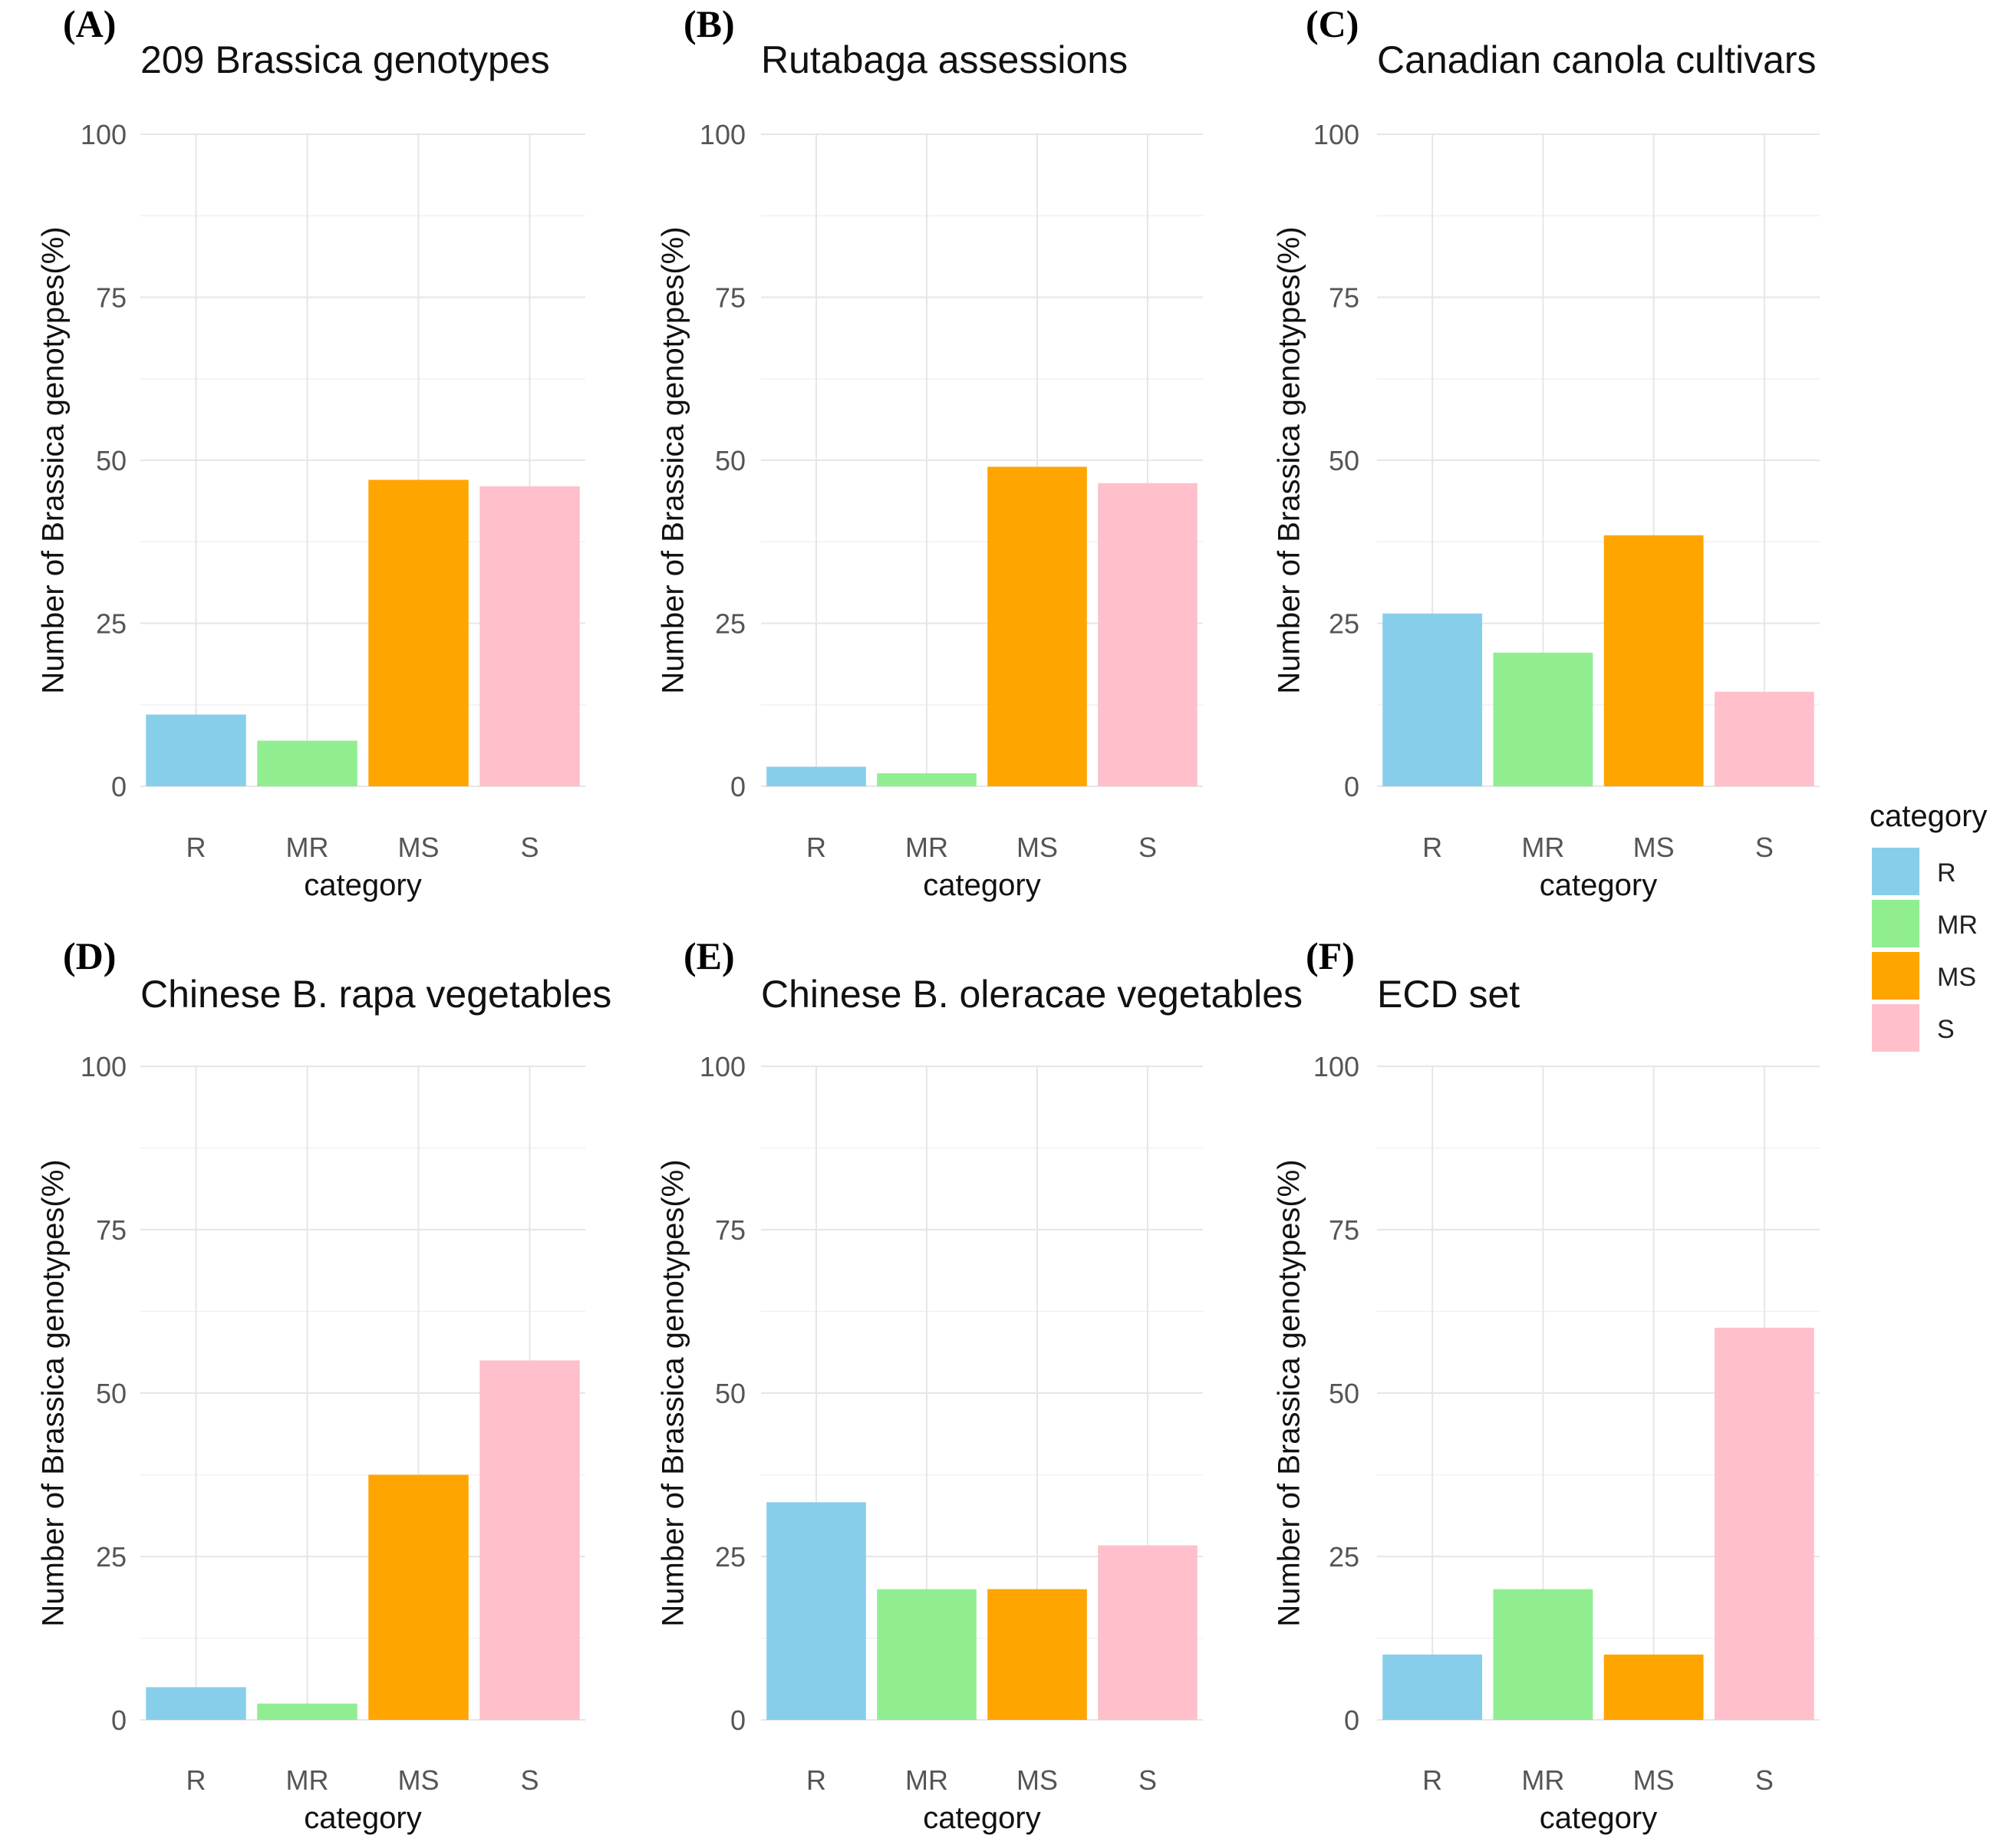 This screenshot has width=2013, height=1848. What do you see at coordinates (1895, 923) in the screenshot?
I see `legend-swatch-mr` at bounding box center [1895, 923].